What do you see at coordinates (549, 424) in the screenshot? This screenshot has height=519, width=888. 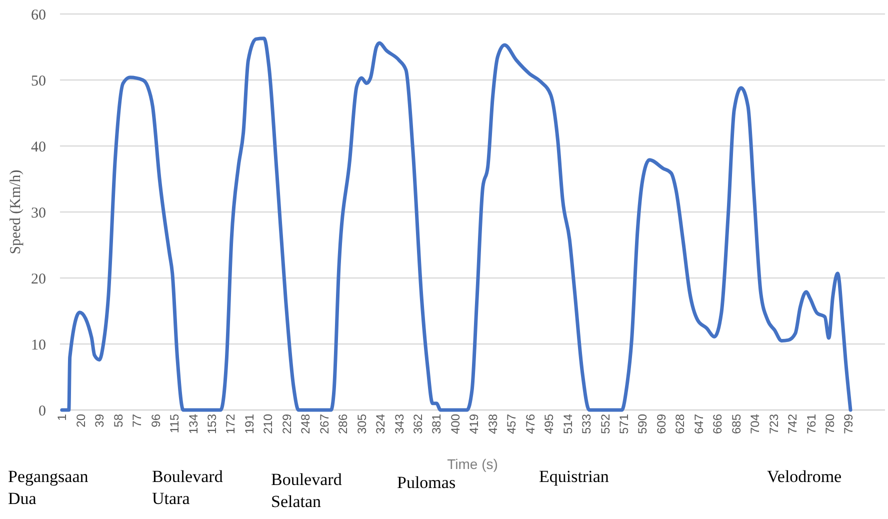 I see `x-tick-label: 495` at bounding box center [549, 424].